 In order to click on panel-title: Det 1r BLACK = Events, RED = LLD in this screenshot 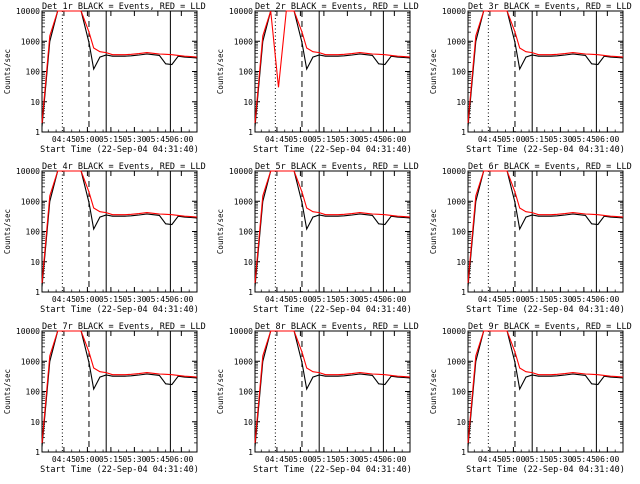, I will do `click(124, 7)`.